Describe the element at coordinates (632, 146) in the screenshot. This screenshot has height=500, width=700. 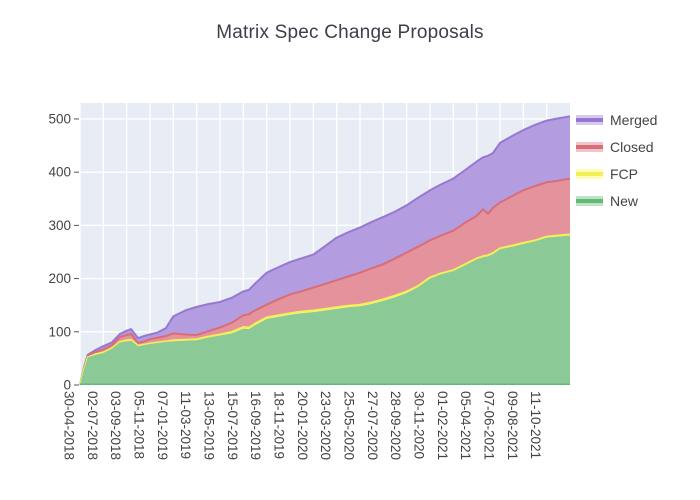
I see `legend-label: Closed` at that location.